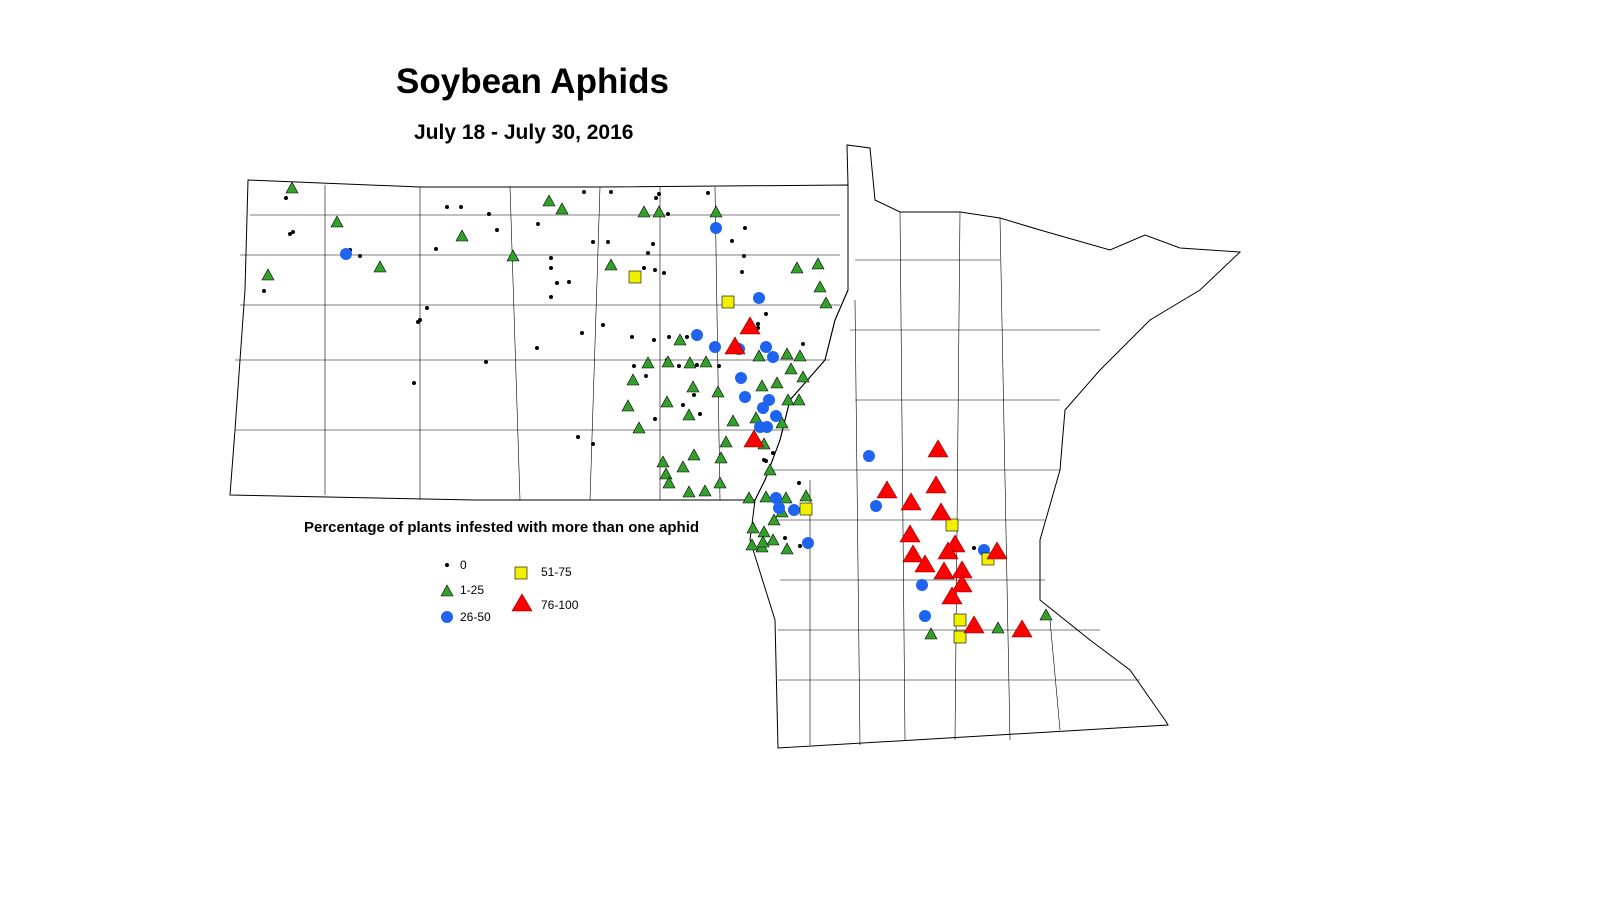 This screenshot has width=1612, height=900. Describe the element at coordinates (560, 605) in the screenshot. I see `legend-label-76-100: 76-100` at that location.